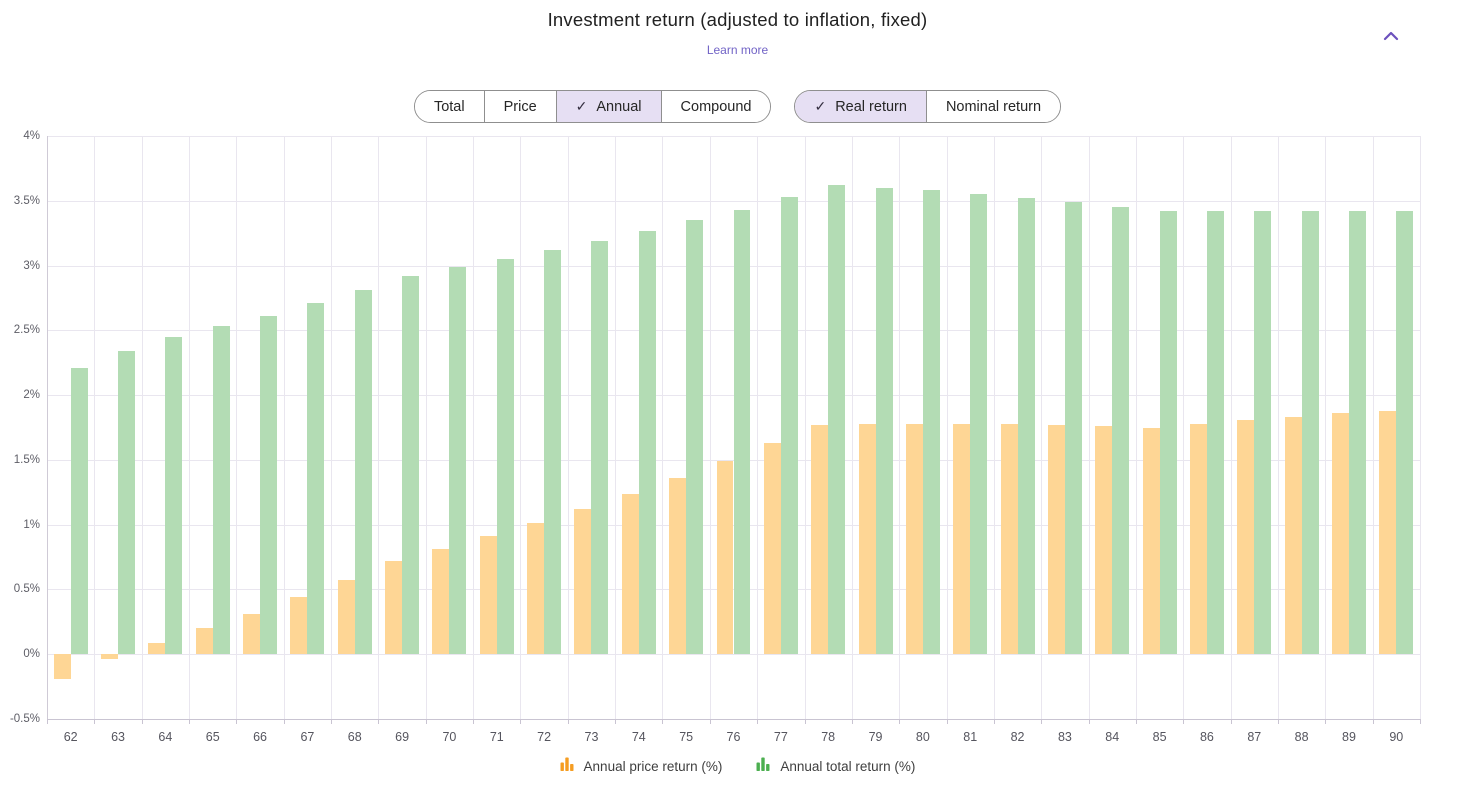  Describe the element at coordinates (993, 106) in the screenshot. I see `toggle-nominal-return: Nominal return` at that location.